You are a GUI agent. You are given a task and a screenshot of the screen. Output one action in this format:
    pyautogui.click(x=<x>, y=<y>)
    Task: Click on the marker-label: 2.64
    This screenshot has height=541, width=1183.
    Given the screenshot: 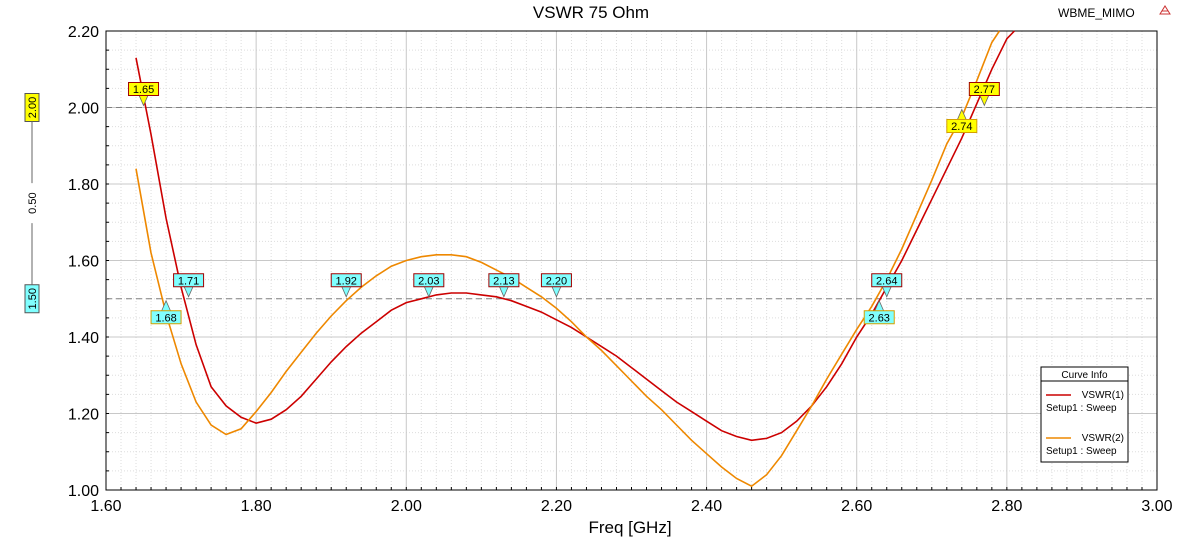 What is the action you would take?
    pyautogui.click(x=886, y=281)
    